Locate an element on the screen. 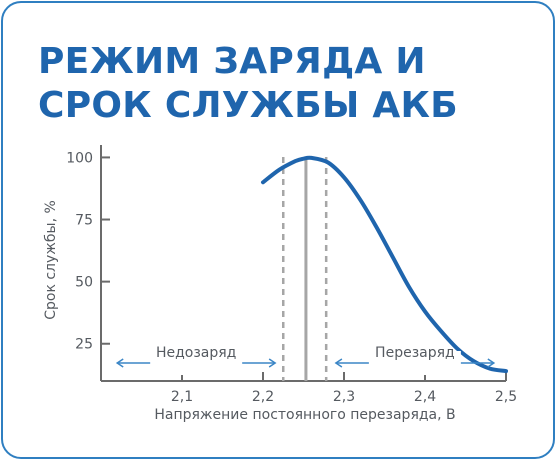 The width and height of the screenshot is (558, 462). y-tick-label: 50 is located at coordinates (84, 283).